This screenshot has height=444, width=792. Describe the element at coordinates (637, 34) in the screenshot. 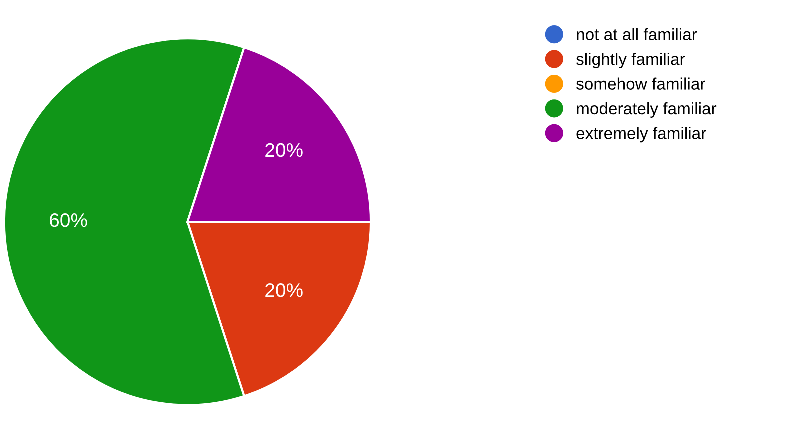

I see `legend-label: not at all familiar` at that location.